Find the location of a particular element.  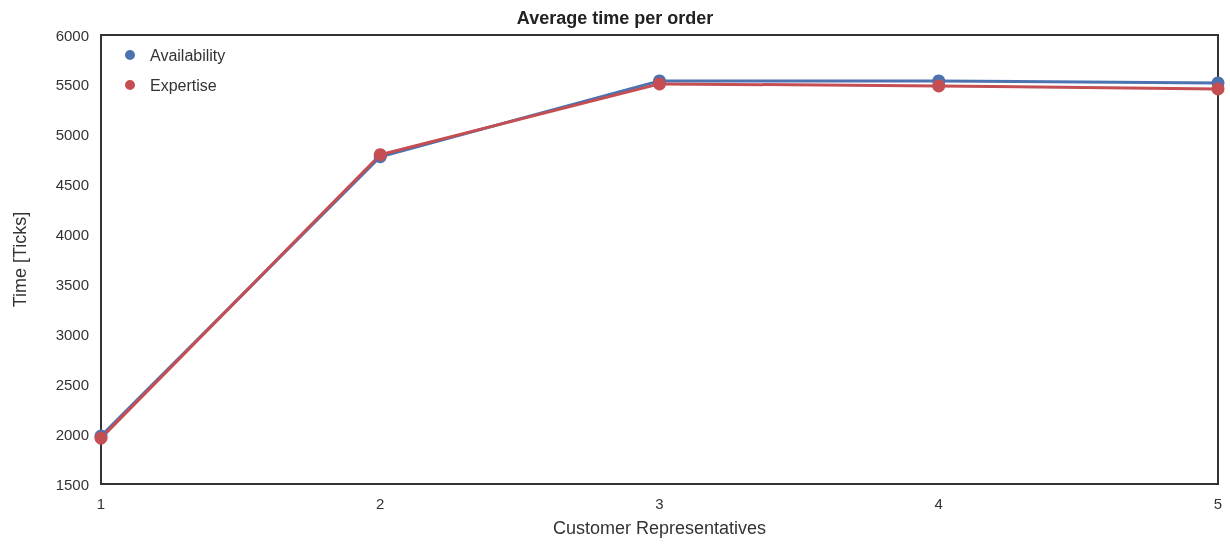

legend-label: Availability is located at coordinates (188, 55).